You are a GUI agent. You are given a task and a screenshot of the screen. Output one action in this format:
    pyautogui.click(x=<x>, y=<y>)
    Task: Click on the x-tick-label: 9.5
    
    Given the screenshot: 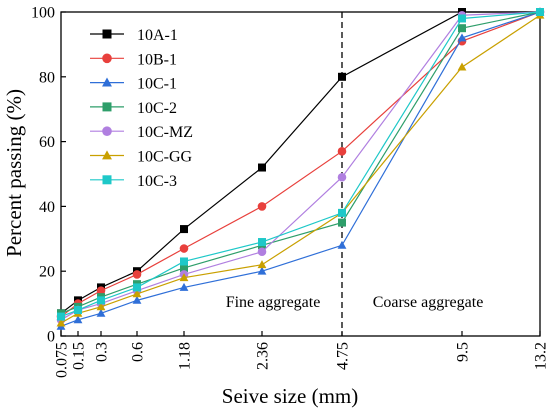 What is the action you would take?
    pyautogui.click(x=463, y=352)
    